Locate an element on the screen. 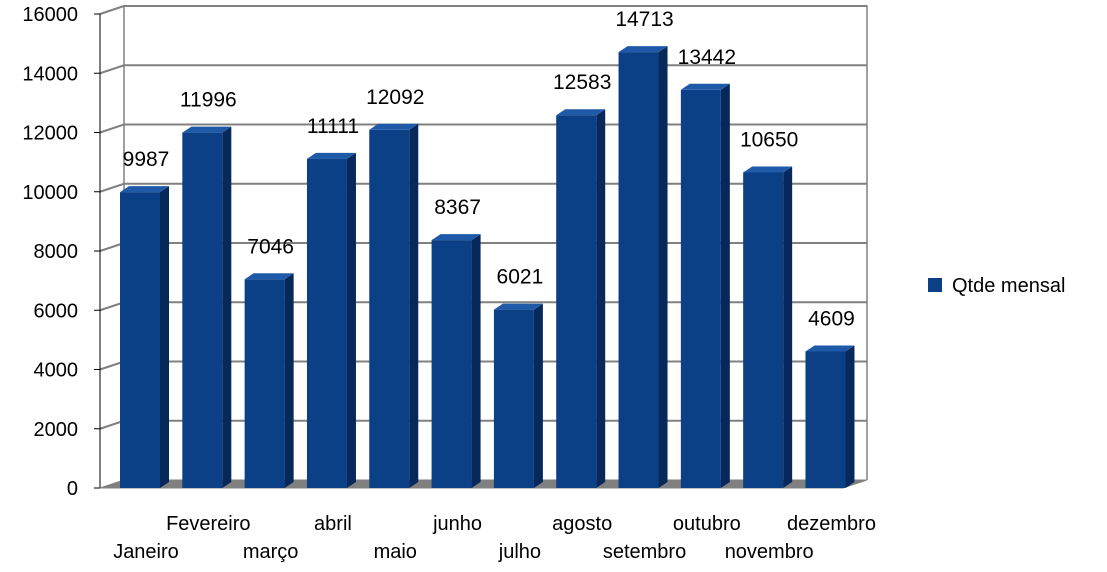  legend-label: Qtde mensal is located at coordinates (1008, 286).